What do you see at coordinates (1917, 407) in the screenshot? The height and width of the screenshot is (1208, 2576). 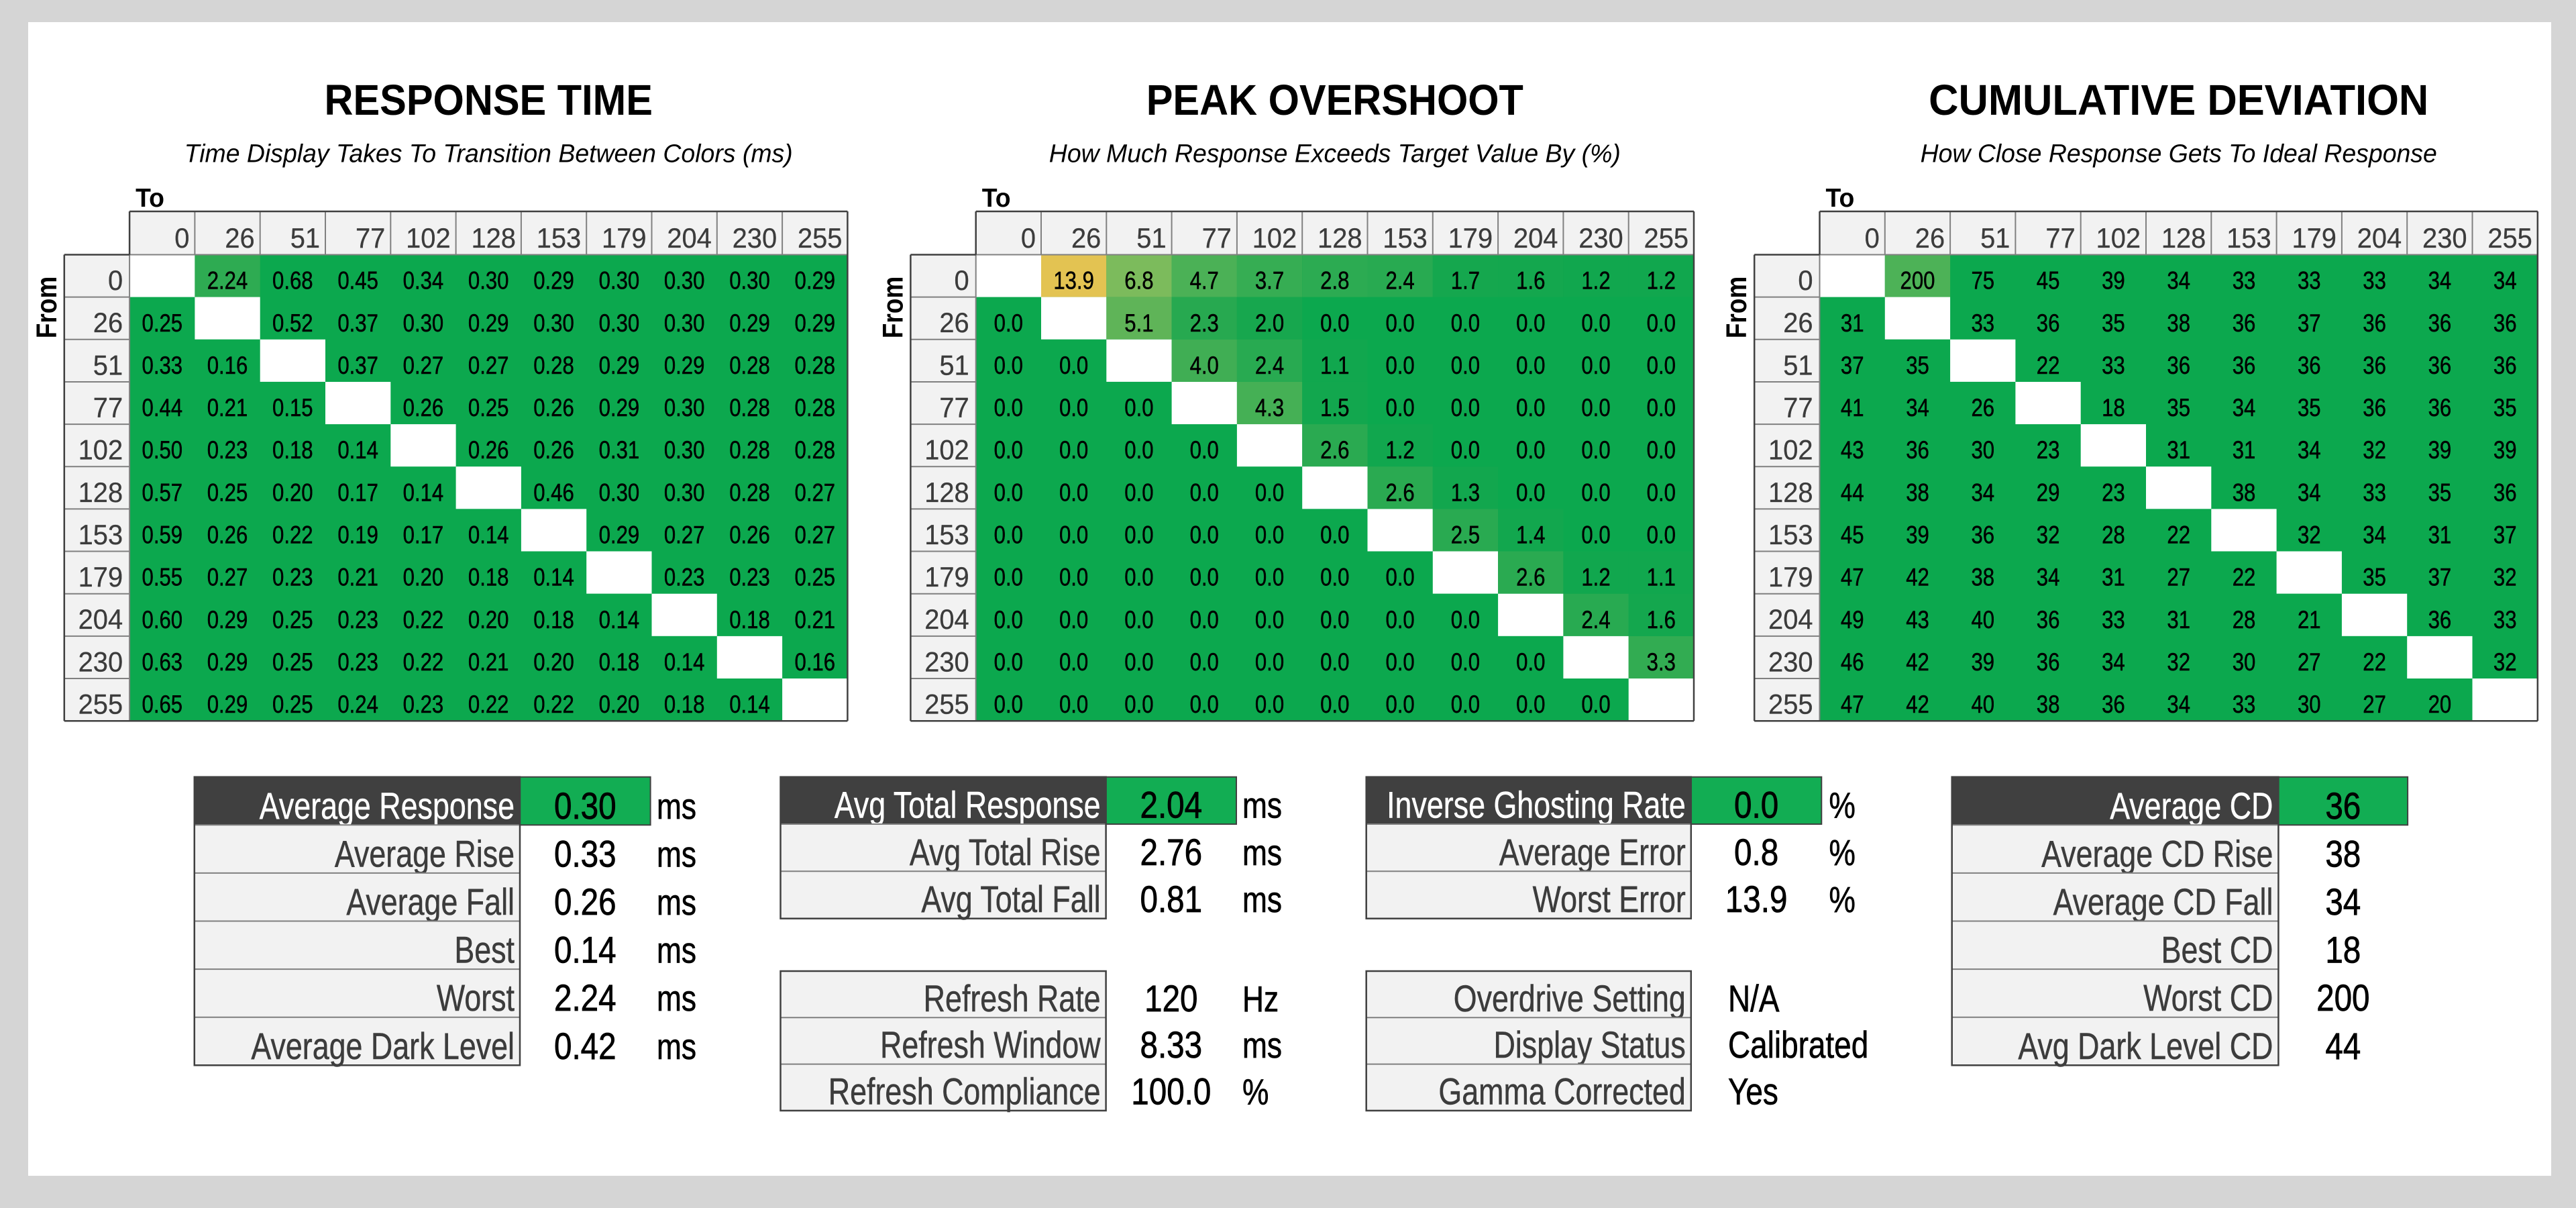 I see `svg-text: 34` at bounding box center [1917, 407].